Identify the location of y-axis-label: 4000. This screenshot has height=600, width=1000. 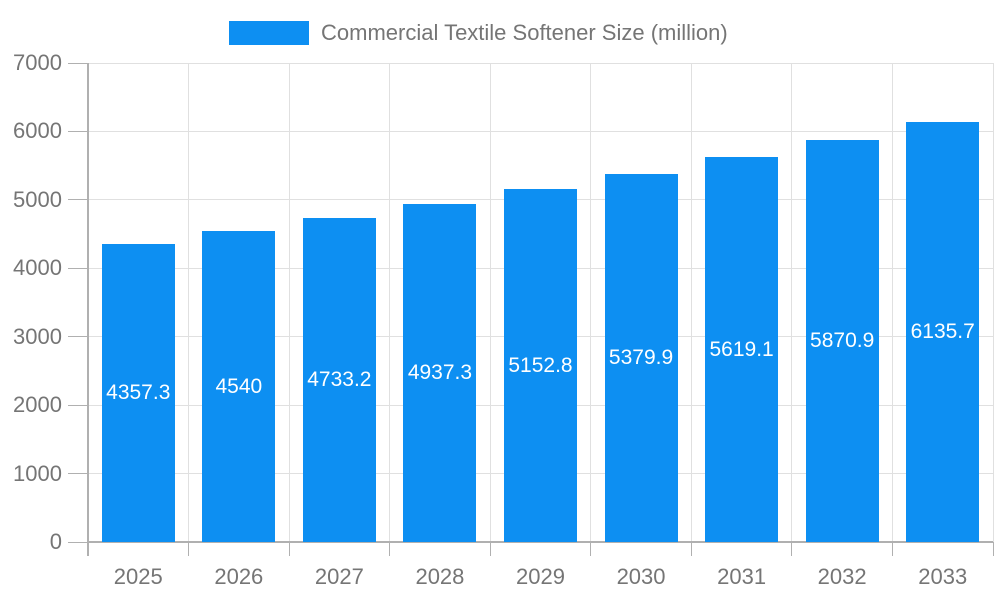
(37, 268).